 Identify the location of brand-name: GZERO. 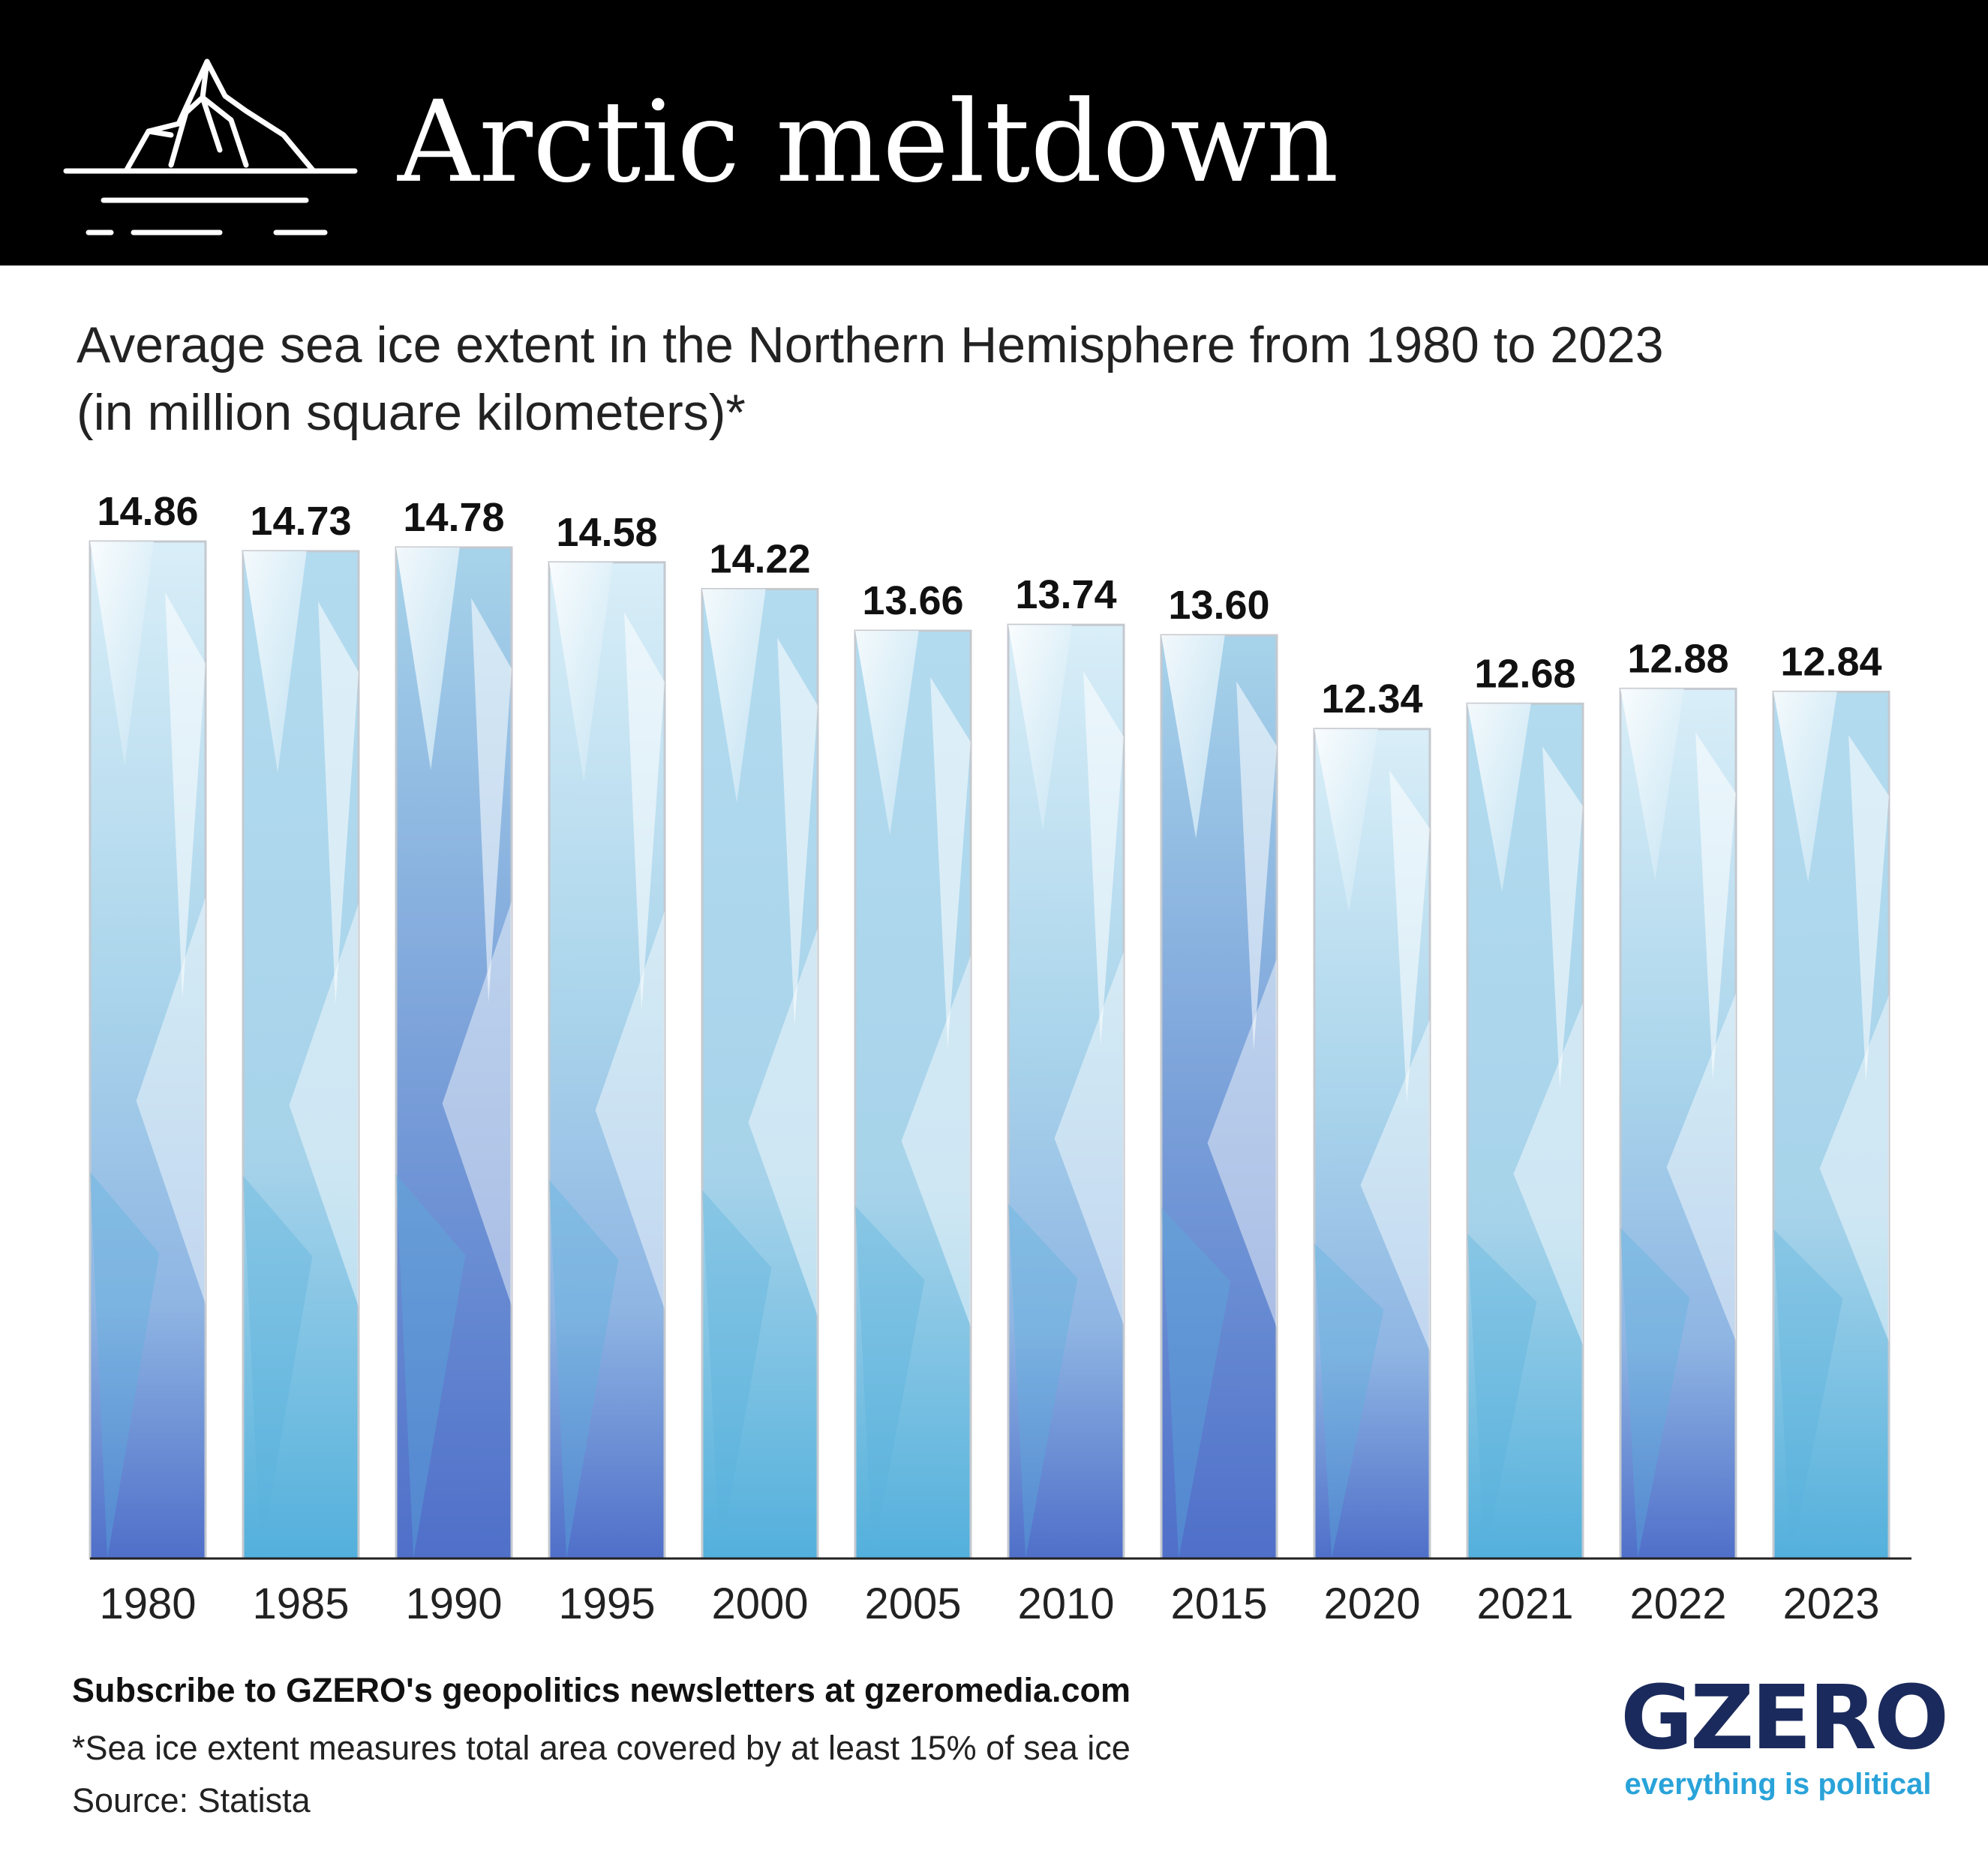
(1784, 1717).